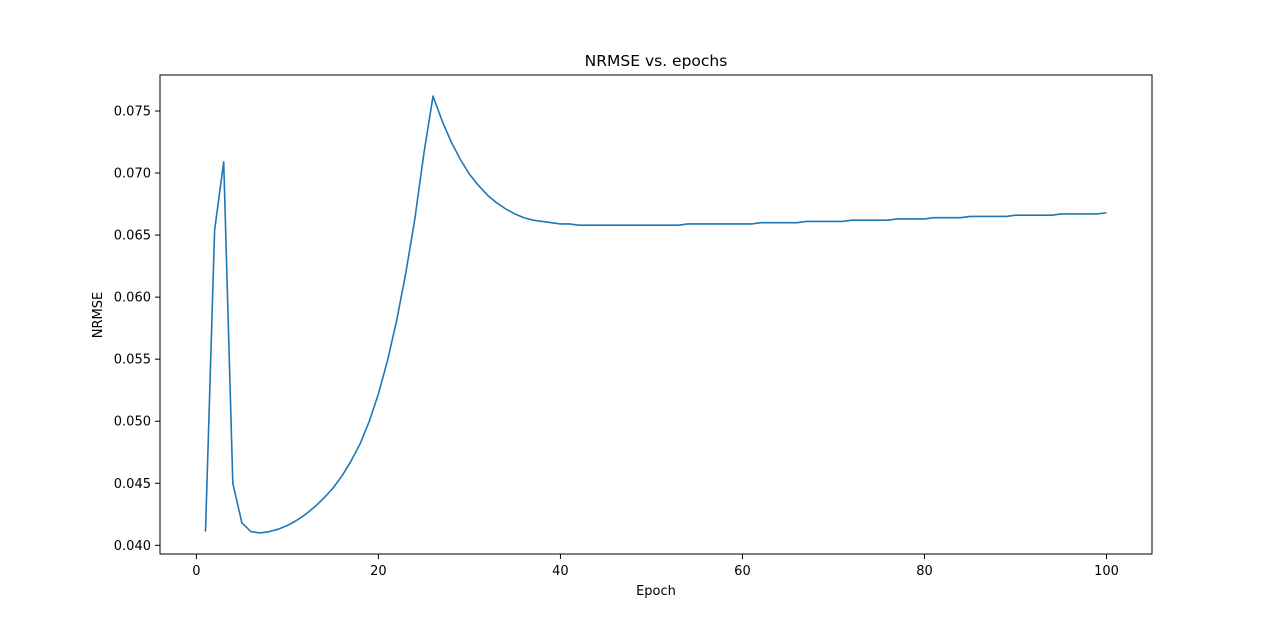 The height and width of the screenshot is (623, 1280). Describe the element at coordinates (132, 484) in the screenshot. I see `y-tick-label: 0.045` at that location.